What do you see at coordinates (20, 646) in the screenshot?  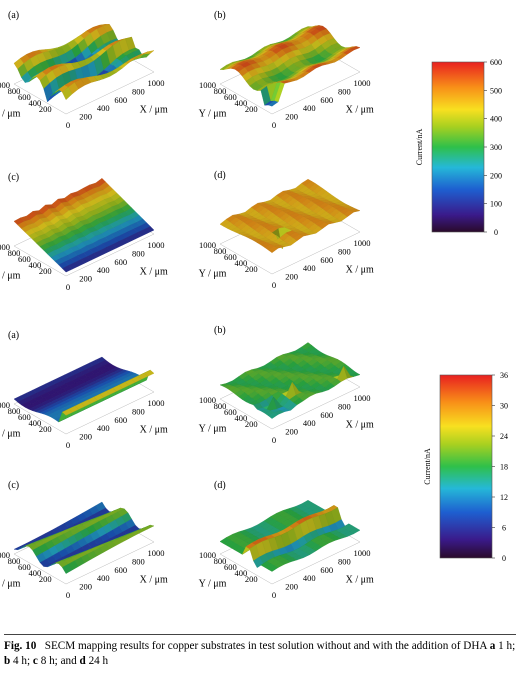 I see `caption-label: Fig. 10` at bounding box center [20, 646].